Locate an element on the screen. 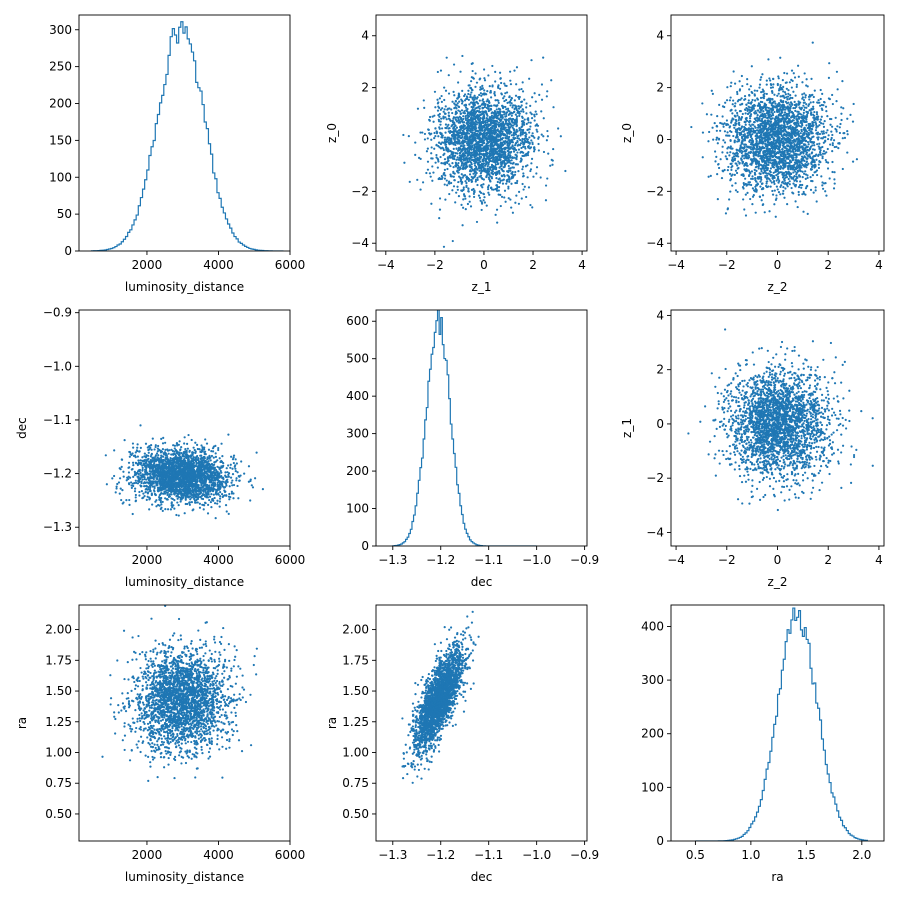 Image resolution: width=900 pixels, height=900 pixels. y-tick-label: 4 is located at coordinates (365, 36).